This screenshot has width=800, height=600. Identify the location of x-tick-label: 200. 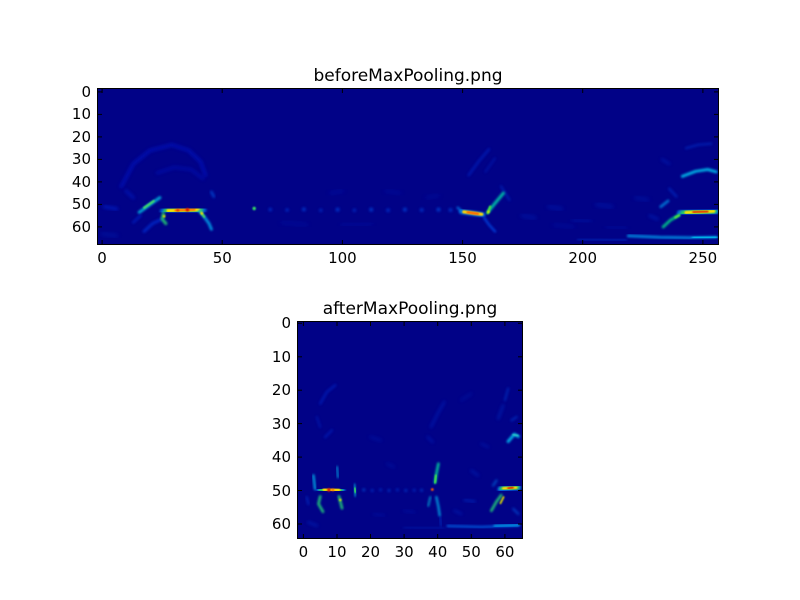
(583, 258).